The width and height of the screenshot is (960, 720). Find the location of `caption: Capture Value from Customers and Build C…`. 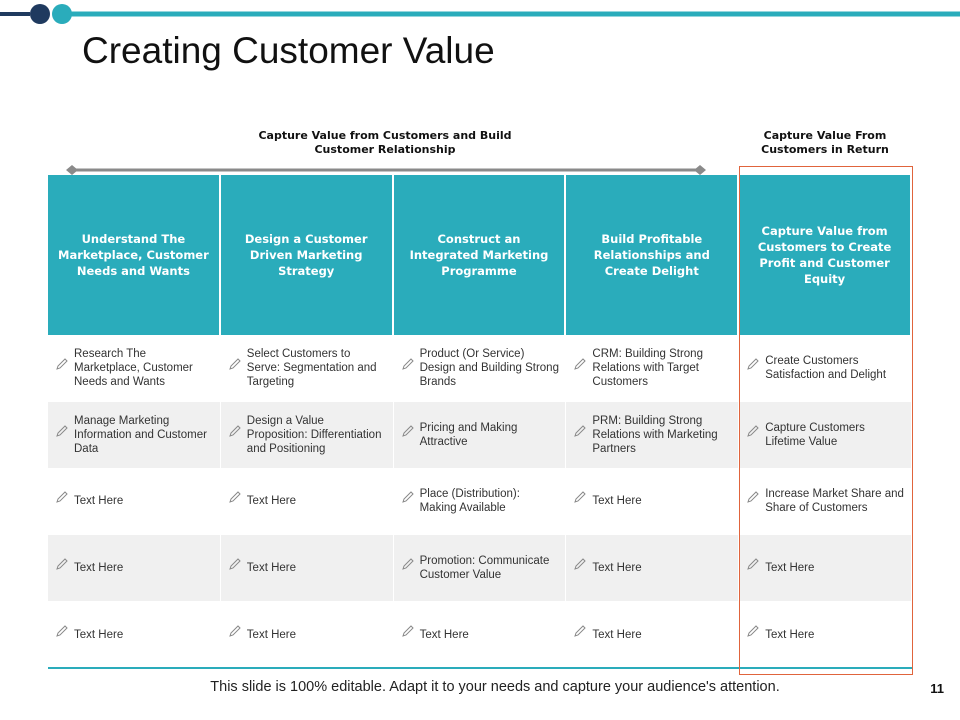

caption: Capture Value from Customers and Build C… is located at coordinates (385, 142).